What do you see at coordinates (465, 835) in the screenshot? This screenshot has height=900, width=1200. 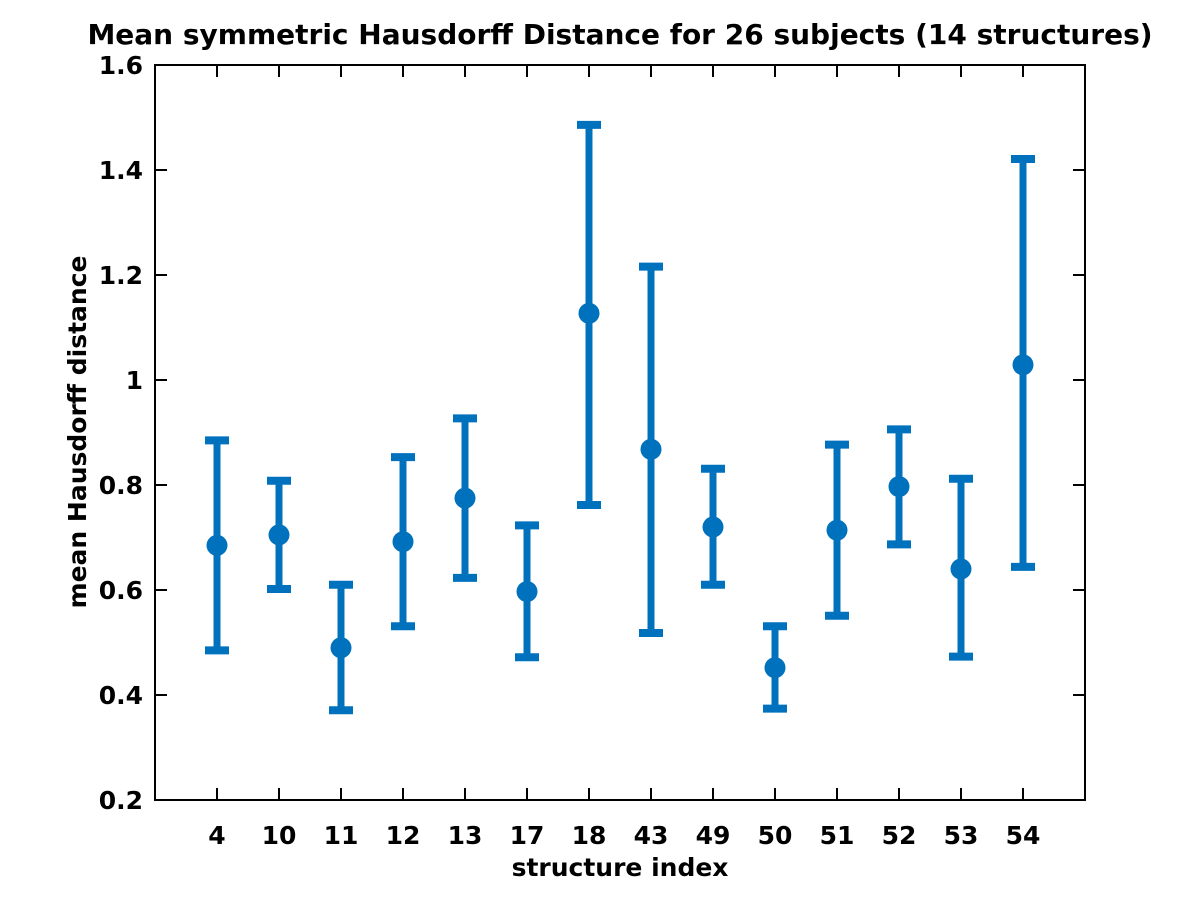 I see `x-tick-label: 13` at bounding box center [465, 835].